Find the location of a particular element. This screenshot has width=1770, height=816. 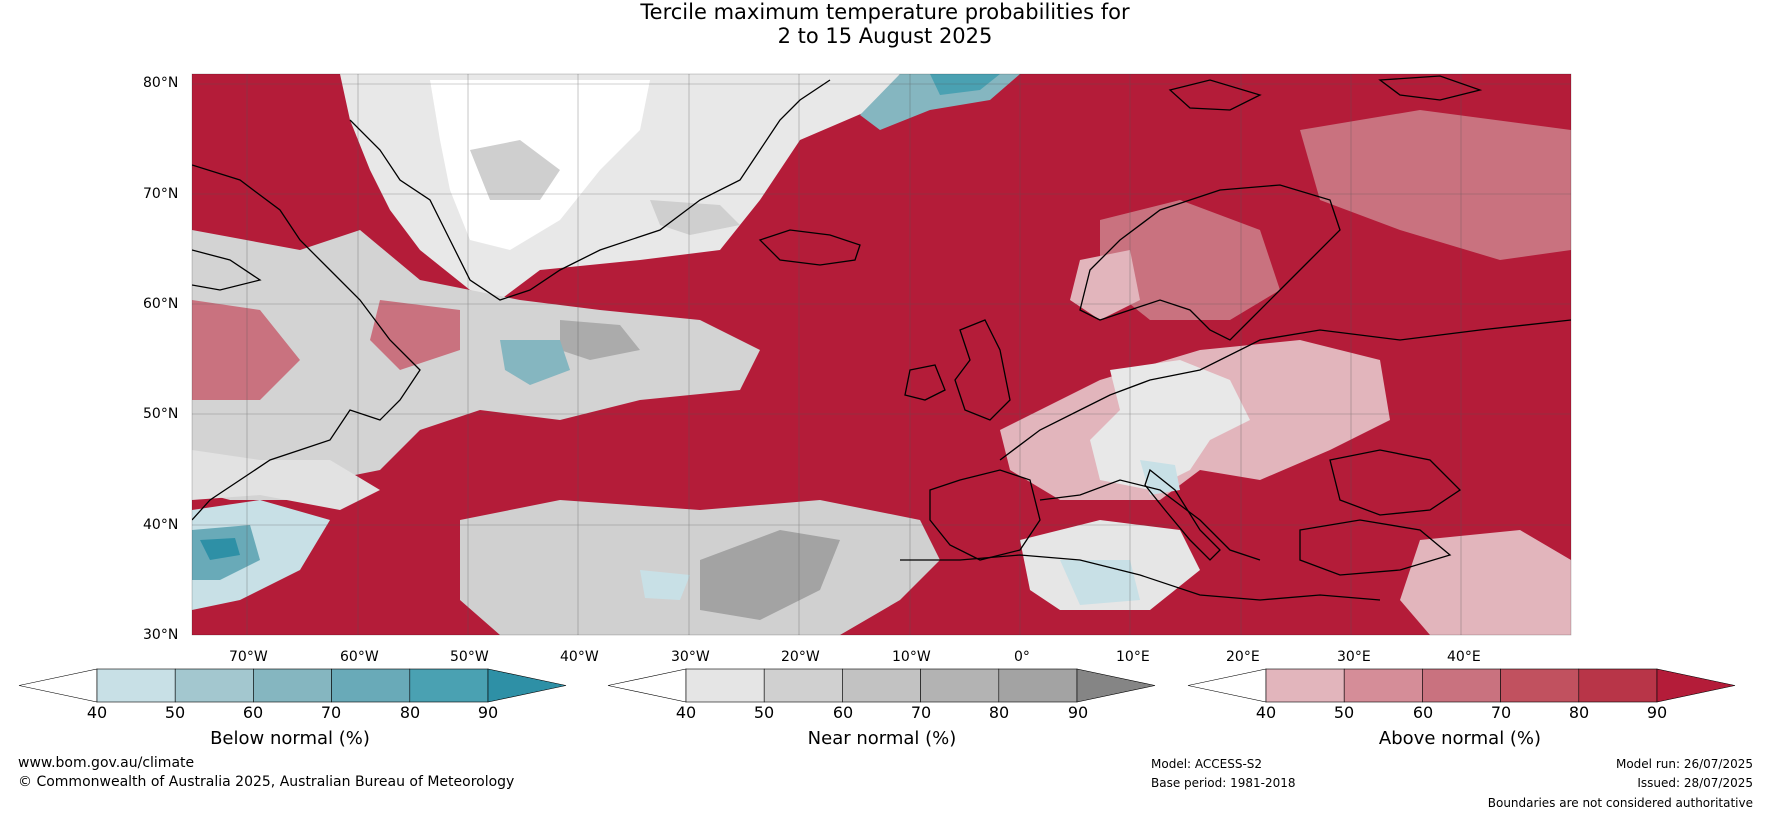

colorbar-above-tick: 60 is located at coordinates (1423, 712).